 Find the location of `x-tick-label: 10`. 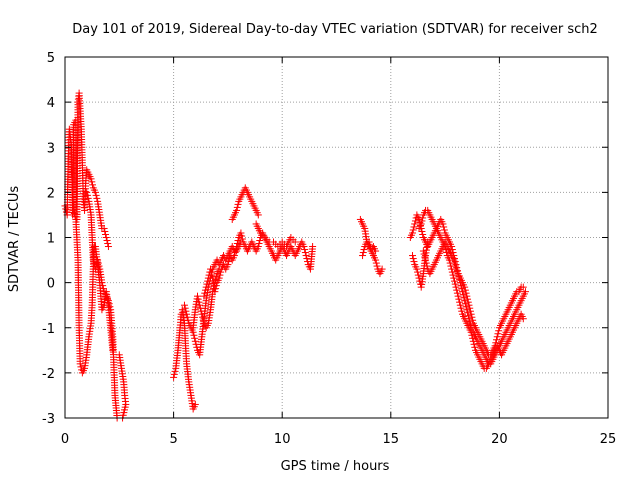

x-tick-label: 10 is located at coordinates (282, 439).